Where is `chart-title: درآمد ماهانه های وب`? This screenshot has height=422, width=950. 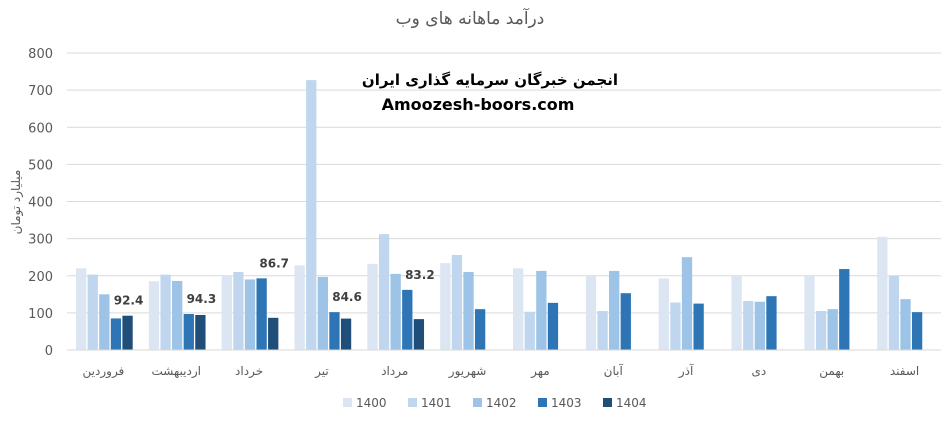 chart-title: درآمد ماهانه های وب is located at coordinates (470, 18).